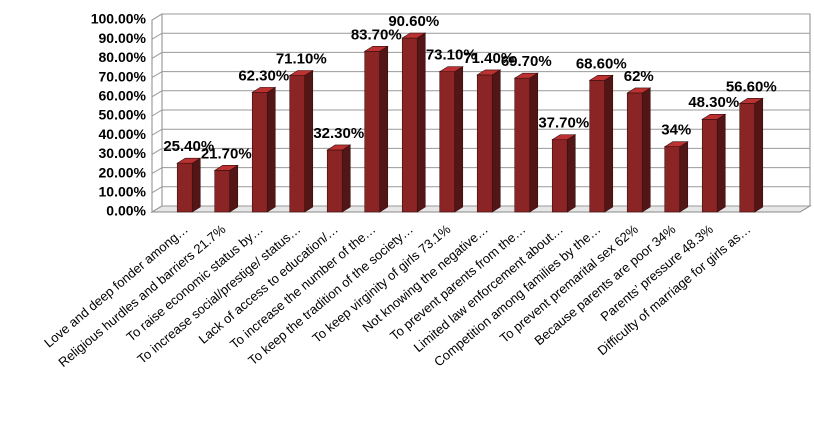  I want to click on value-label: 62%, so click(639, 76).